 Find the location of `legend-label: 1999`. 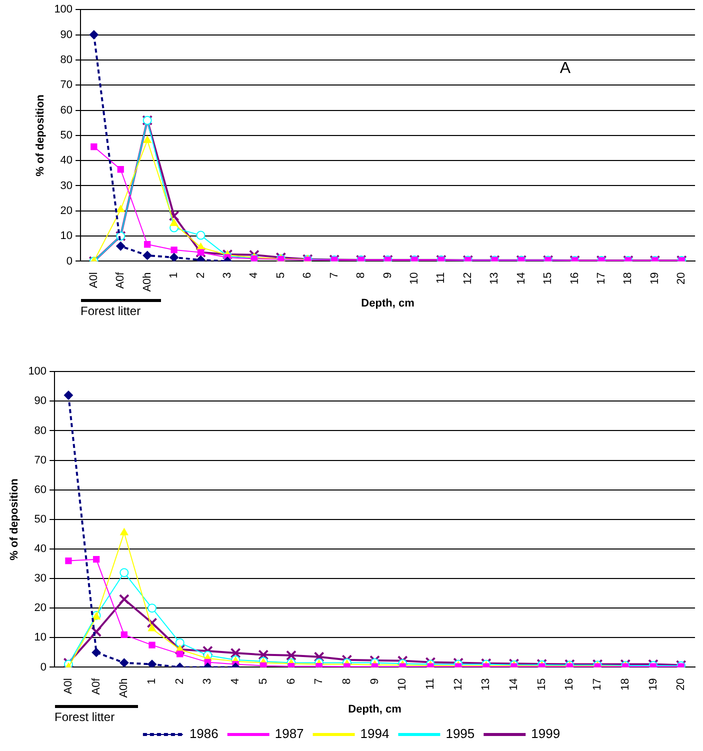

legend-label: 1999 is located at coordinates (545, 734).